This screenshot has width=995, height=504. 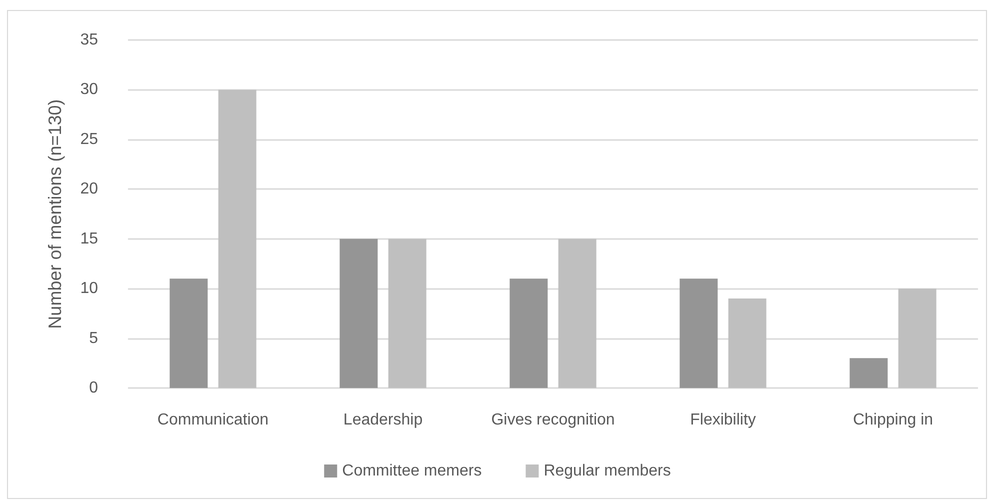 I want to click on y-tick-label: 35, so click(x=89, y=40).